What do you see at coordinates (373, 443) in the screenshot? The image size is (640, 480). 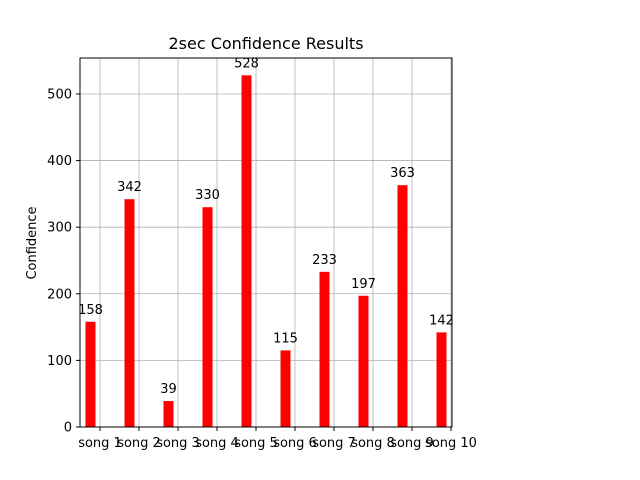 I see `x-tick-label: song 8` at bounding box center [373, 443].